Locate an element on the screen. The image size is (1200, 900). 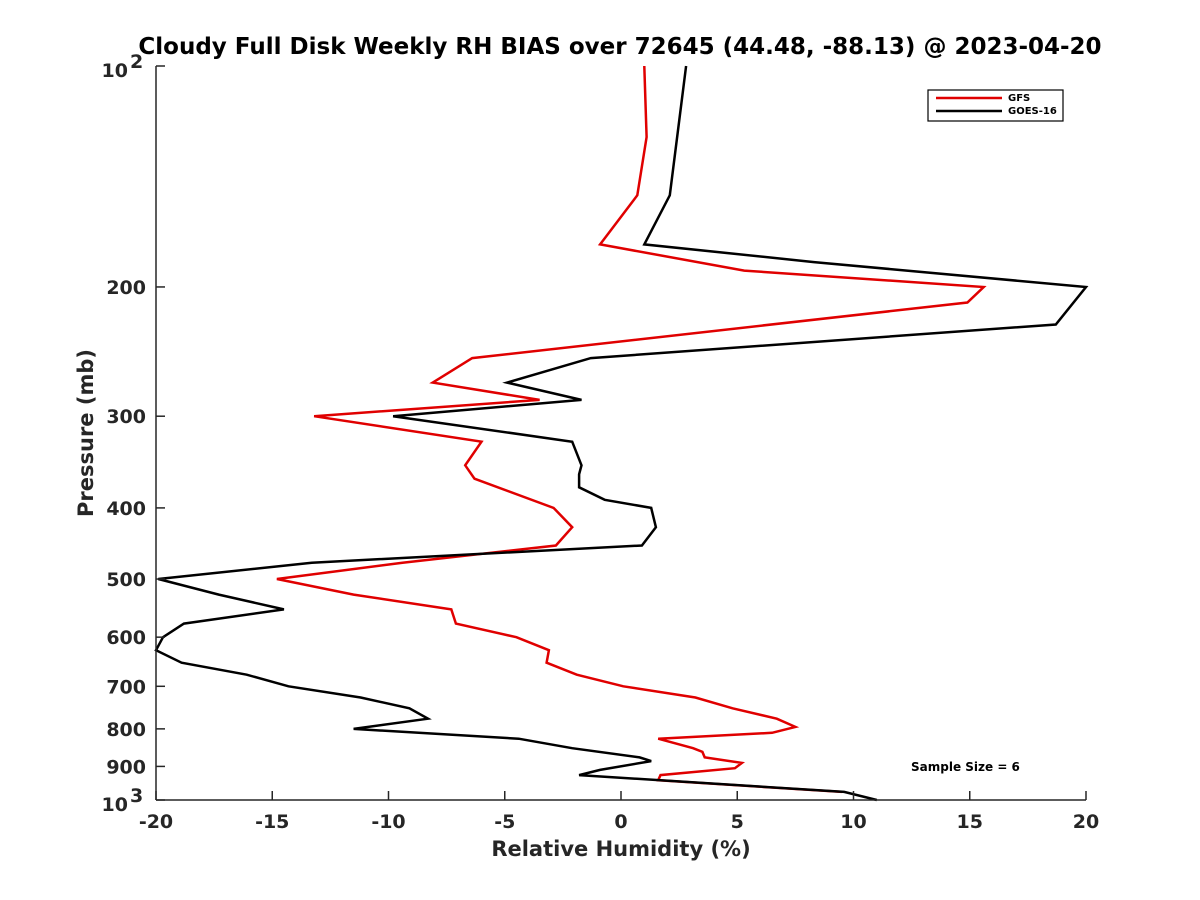
x-tick-label: -5 is located at coordinates (504, 822).